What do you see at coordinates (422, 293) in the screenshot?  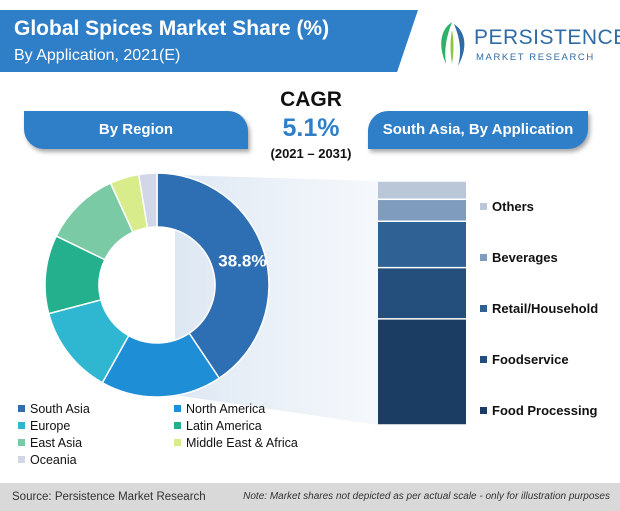 I see `bar-segment-foodservice` at bounding box center [422, 293].